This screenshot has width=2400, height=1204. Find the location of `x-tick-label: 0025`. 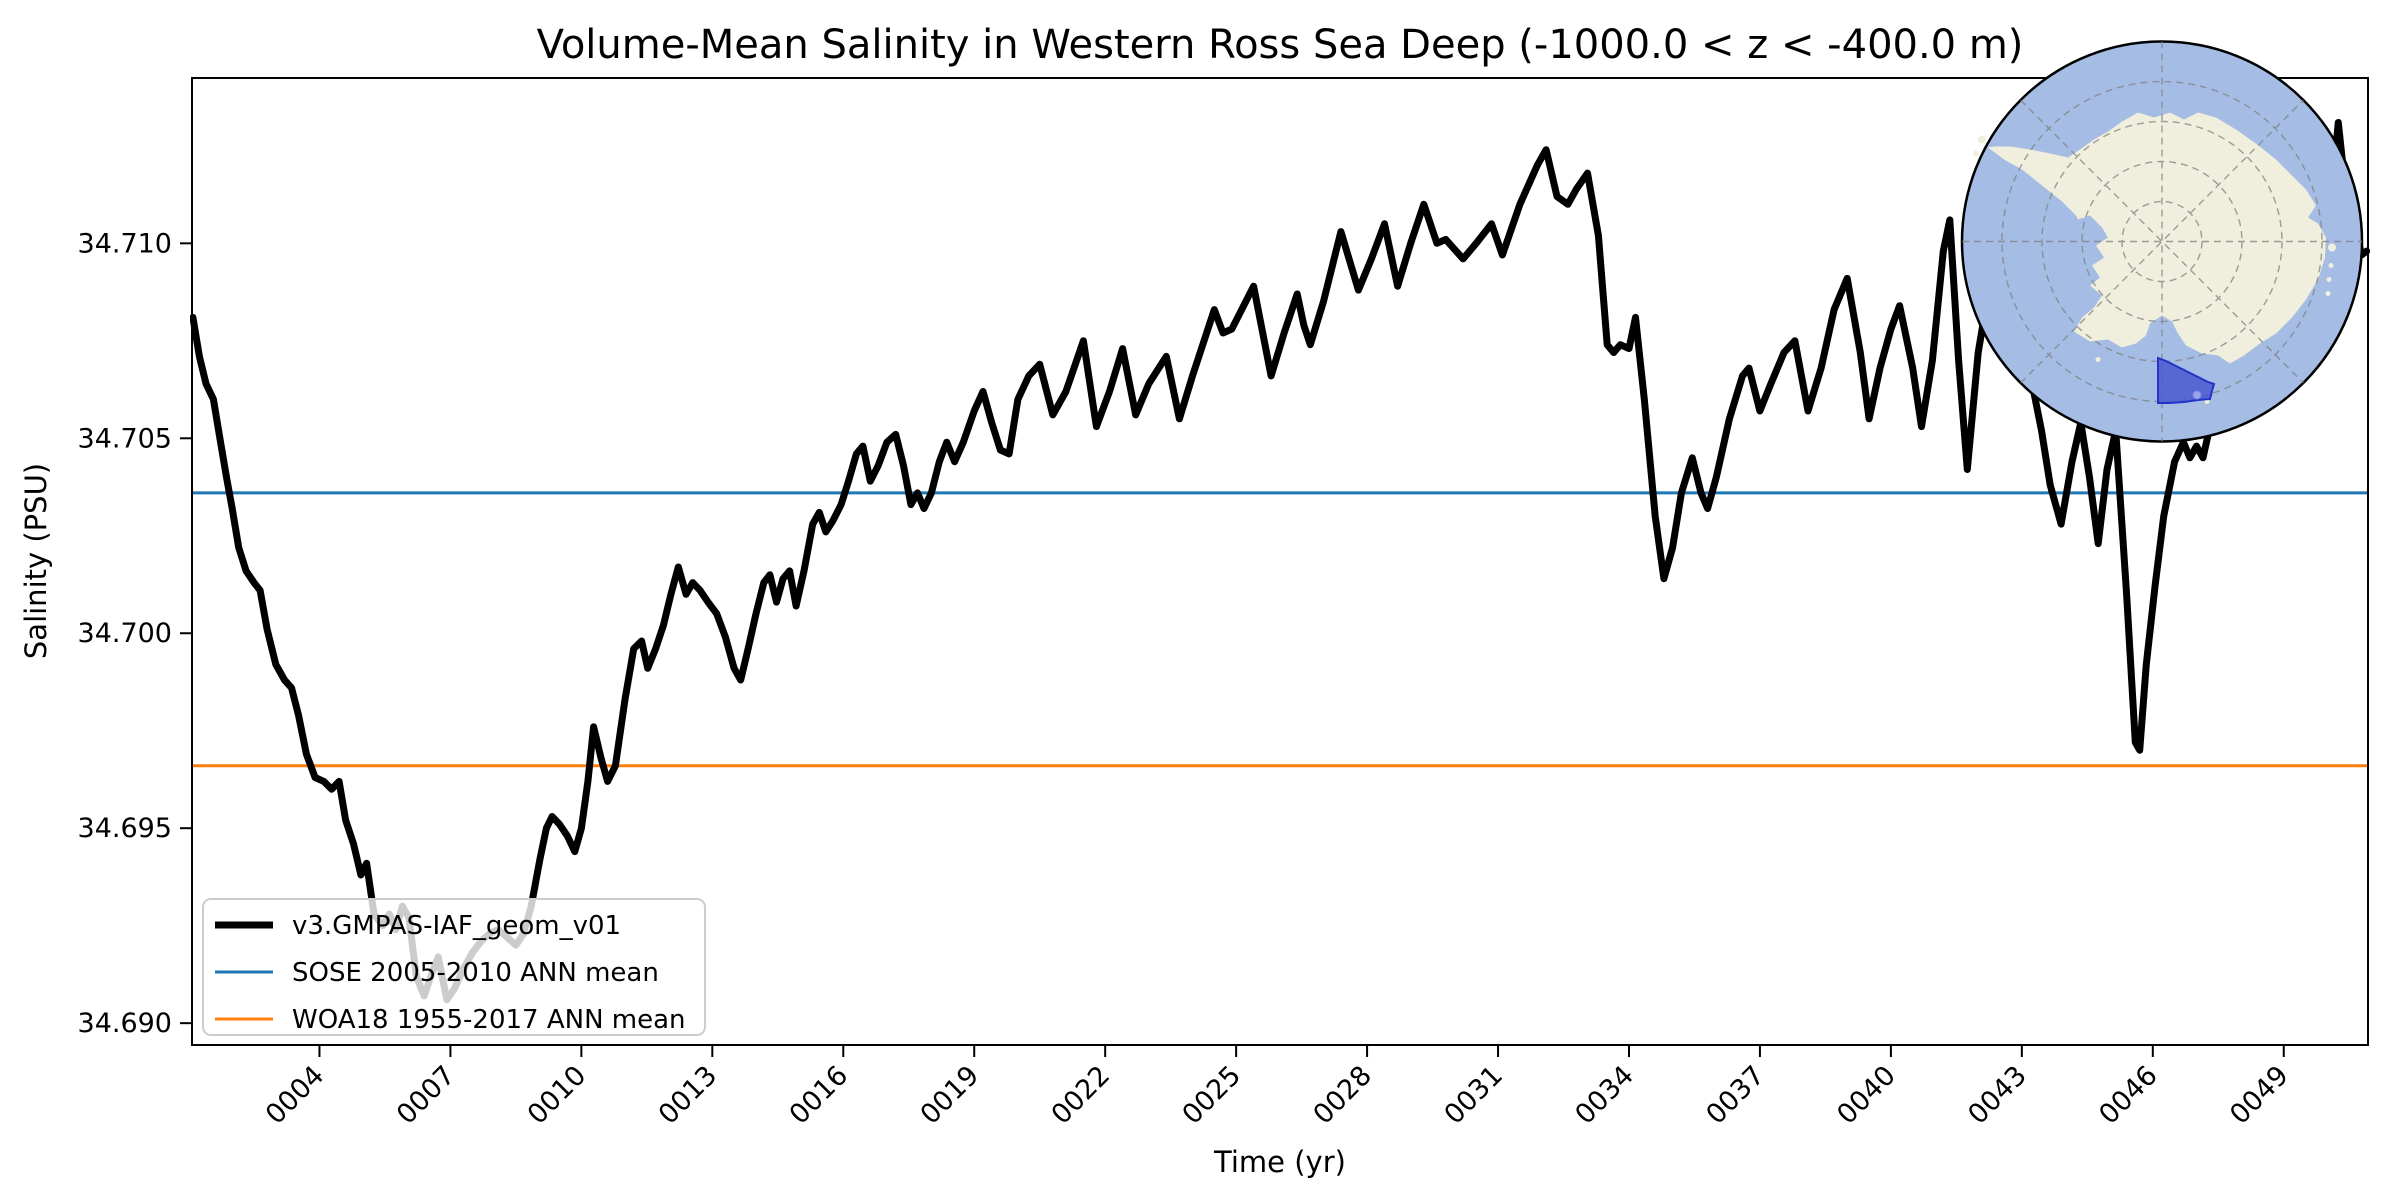

x-tick-label: 0025 is located at coordinates (1212, 1095).